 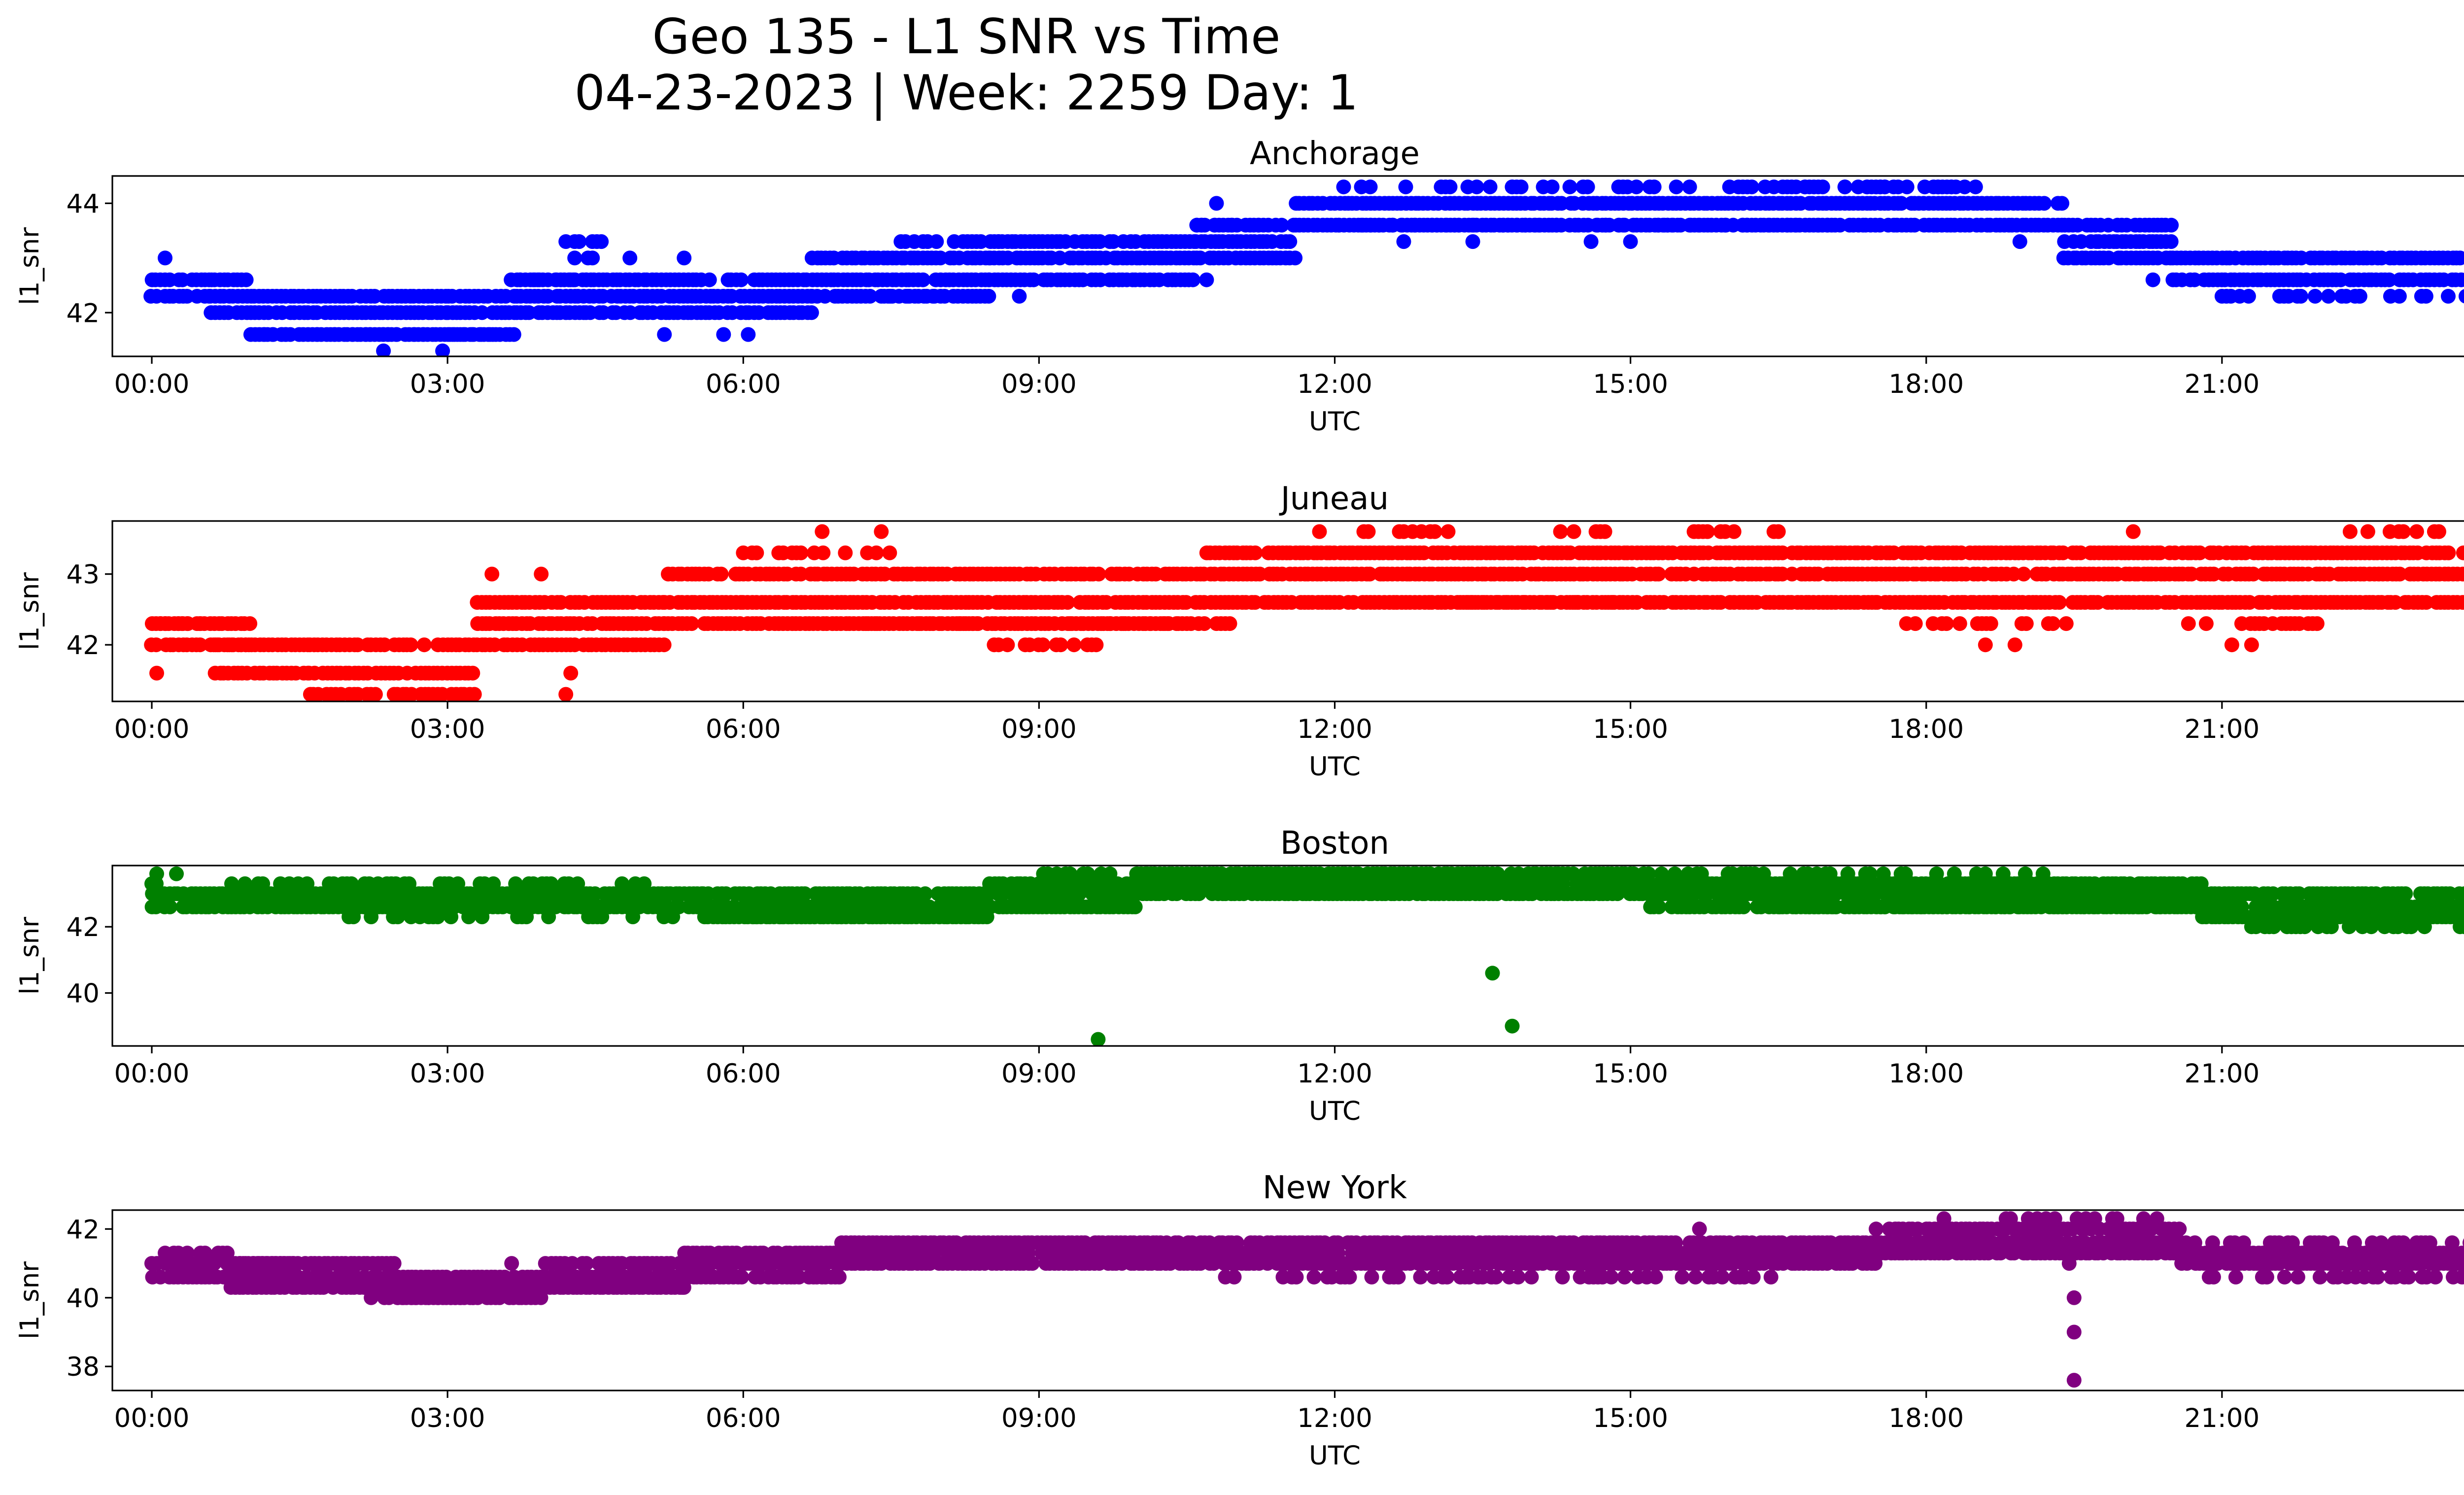 What do you see at coordinates (1334, 499) in the screenshot?
I see `subplot-title: Juneau` at bounding box center [1334, 499].